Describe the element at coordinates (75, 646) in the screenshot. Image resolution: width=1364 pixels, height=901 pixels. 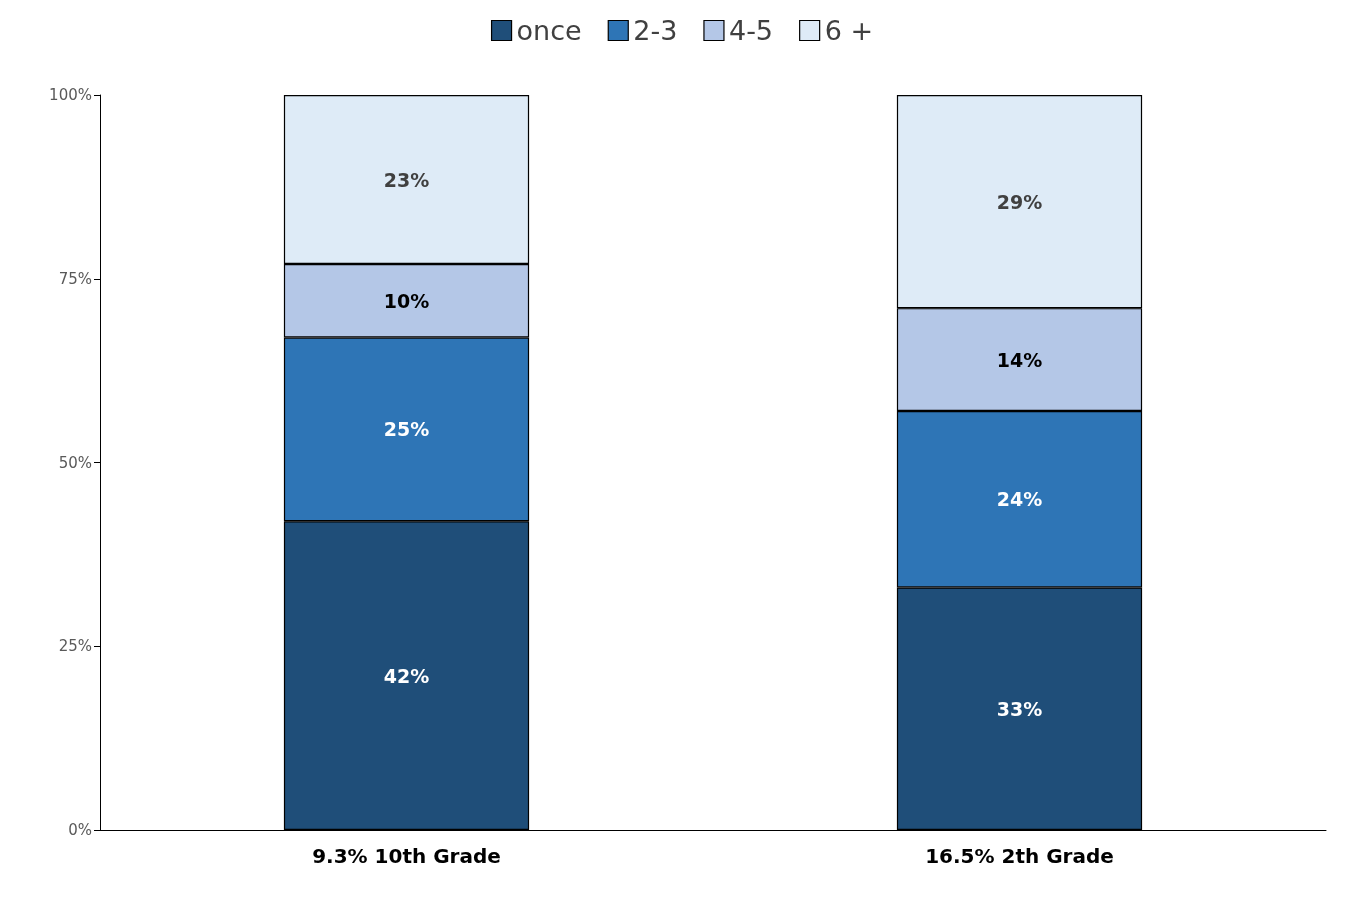
I see `y-tick-label: 25%` at that location.